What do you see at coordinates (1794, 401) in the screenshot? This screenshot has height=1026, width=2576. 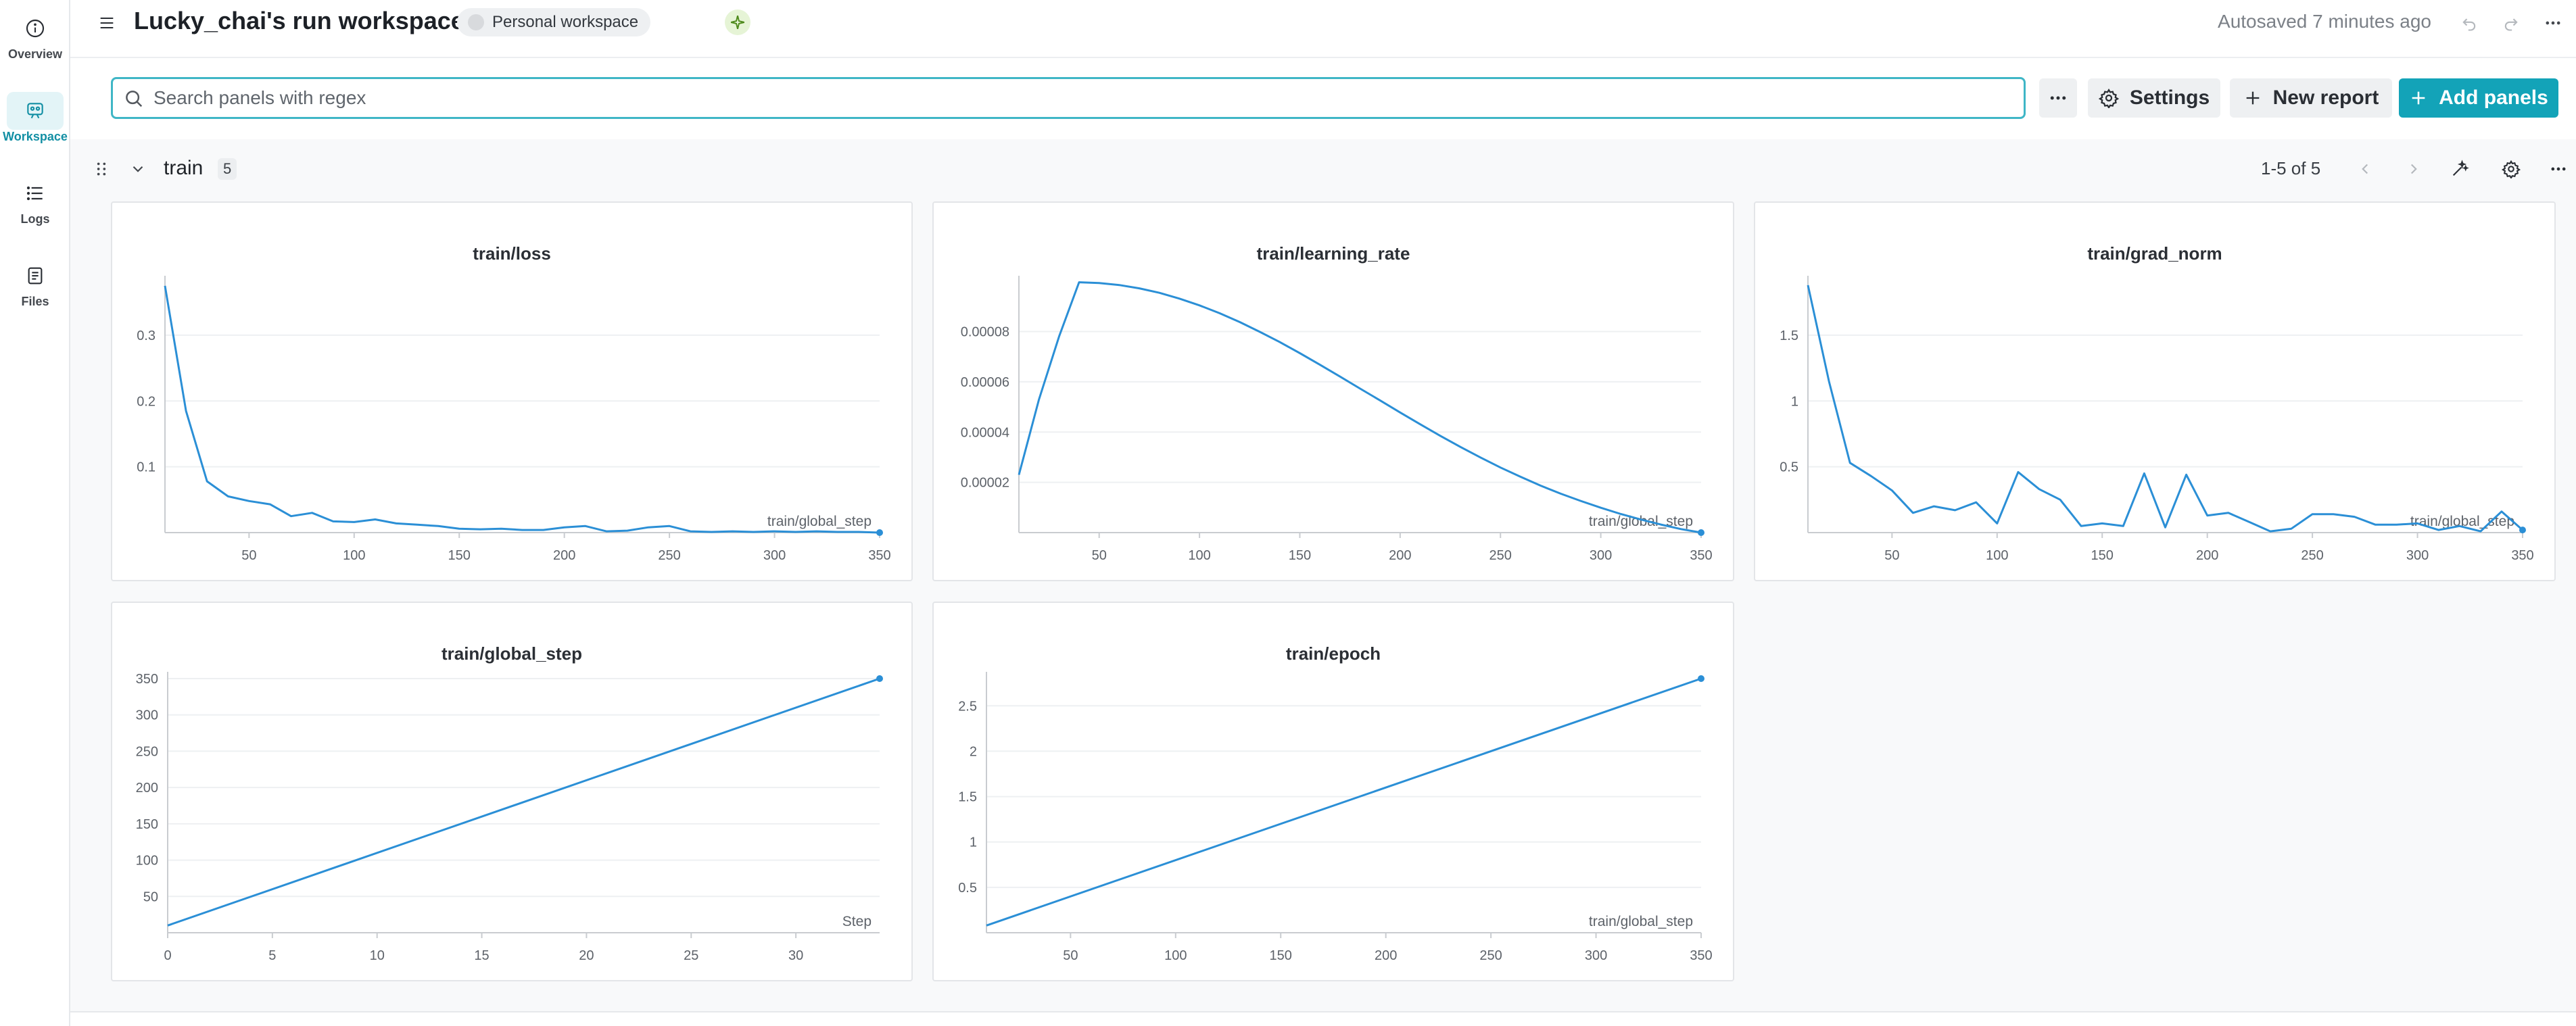 I see `y-tick-label: 1` at bounding box center [1794, 401].